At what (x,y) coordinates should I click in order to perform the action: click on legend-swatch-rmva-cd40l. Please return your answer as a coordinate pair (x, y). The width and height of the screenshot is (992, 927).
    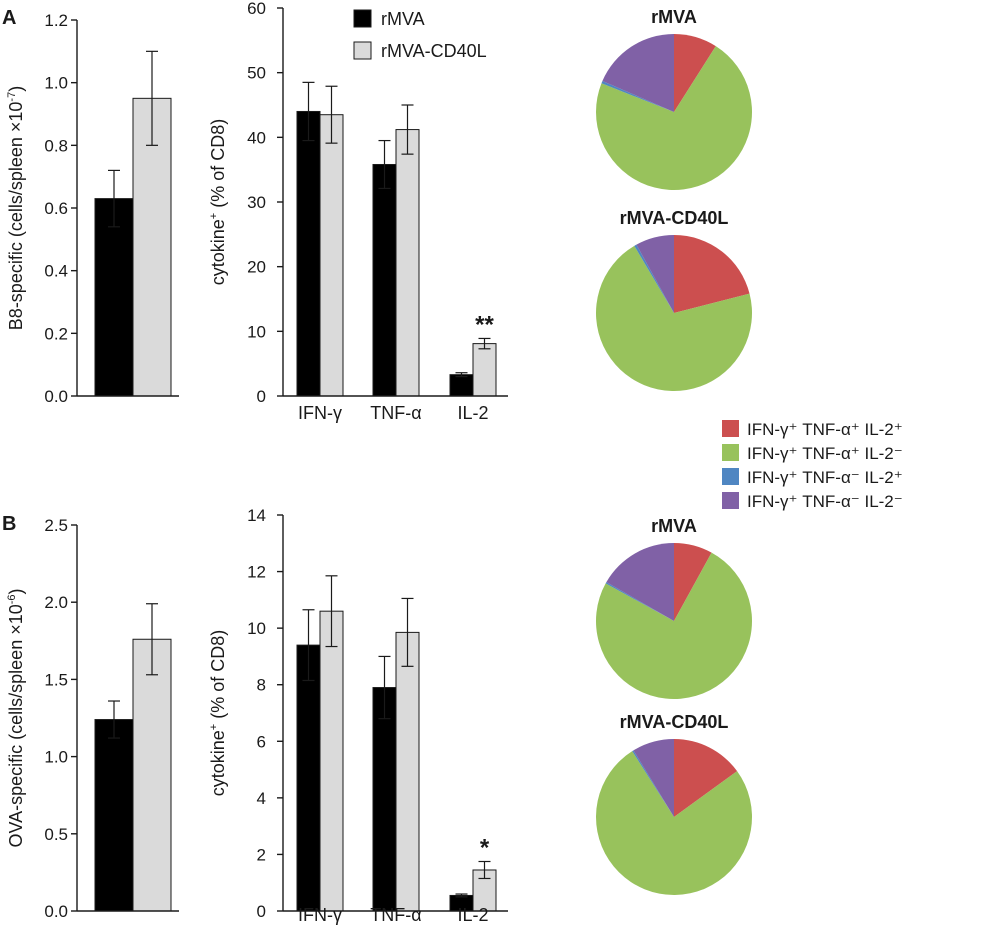
    Looking at the image, I should click on (362, 50).